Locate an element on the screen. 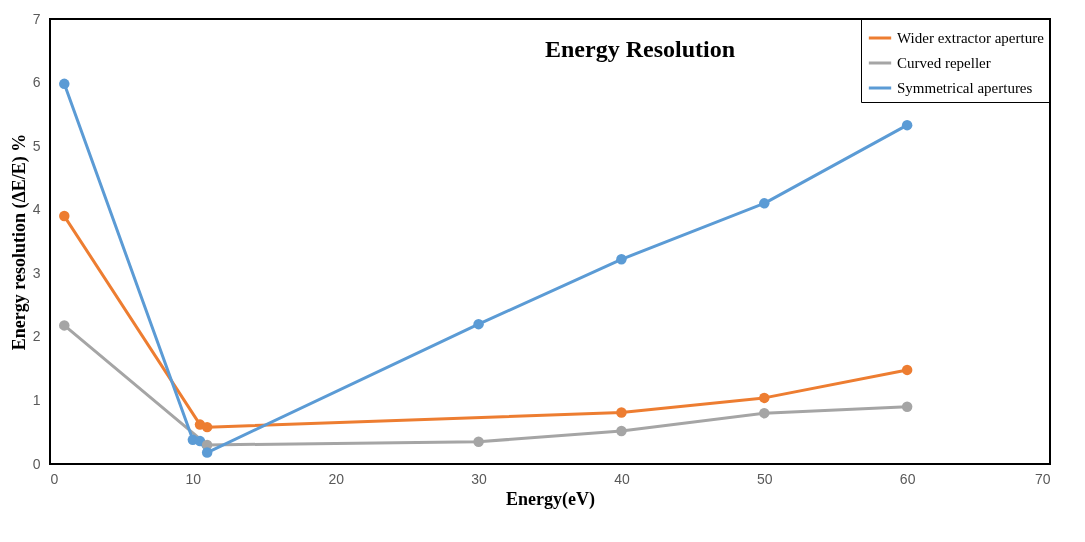 The height and width of the screenshot is (542, 1085). y-tick-label: 7 is located at coordinates (36, 18).